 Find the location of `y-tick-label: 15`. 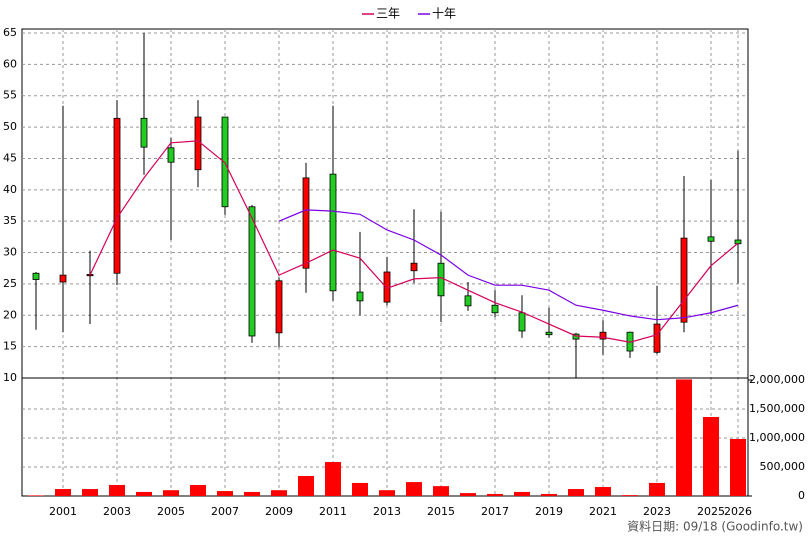

y-tick-label: 15 is located at coordinates (10, 346).